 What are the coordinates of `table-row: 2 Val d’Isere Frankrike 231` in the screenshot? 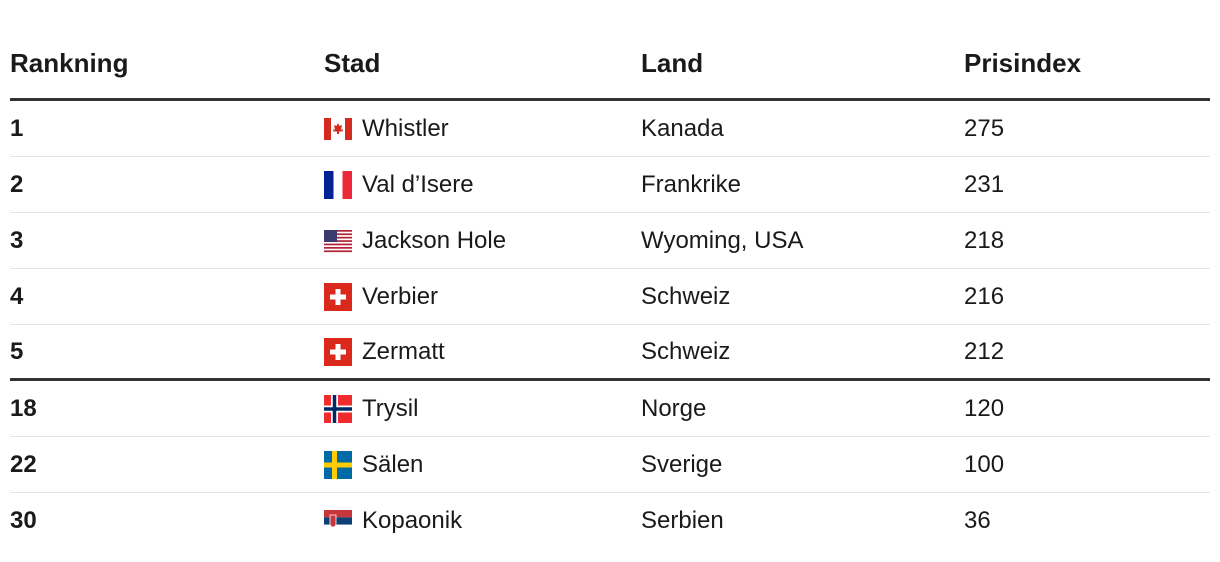 It's located at (610, 185).